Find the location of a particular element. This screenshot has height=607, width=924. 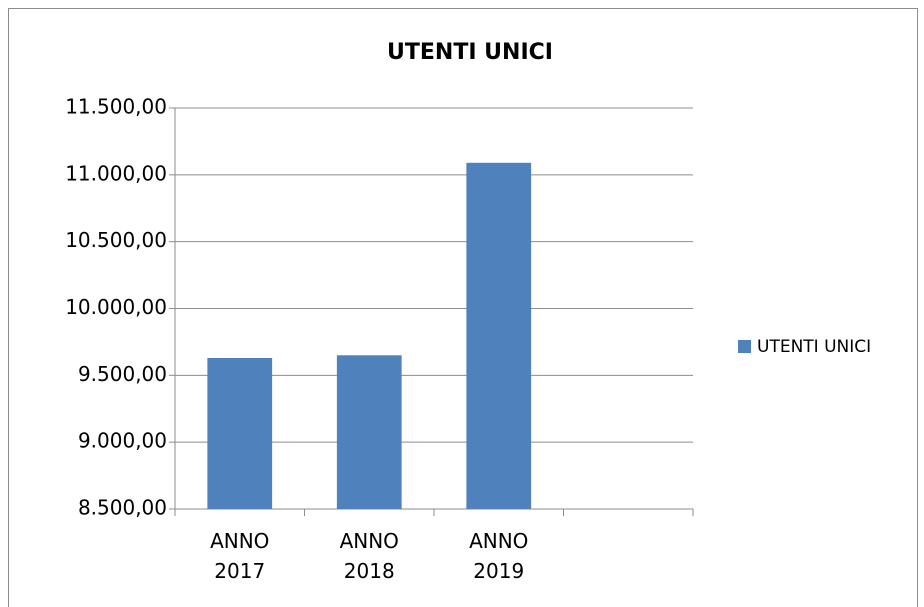

legend-swatch is located at coordinates (744, 346).